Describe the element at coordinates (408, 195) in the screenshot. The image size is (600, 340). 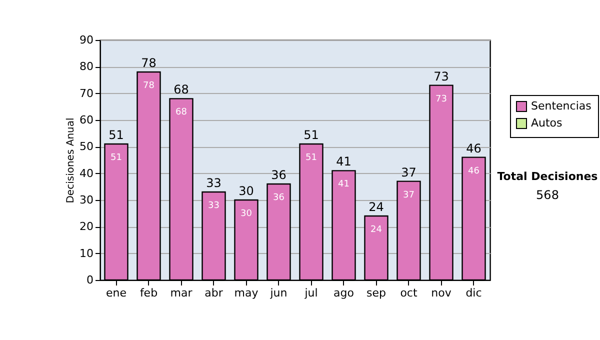
I see `data-label: 37` at that location.